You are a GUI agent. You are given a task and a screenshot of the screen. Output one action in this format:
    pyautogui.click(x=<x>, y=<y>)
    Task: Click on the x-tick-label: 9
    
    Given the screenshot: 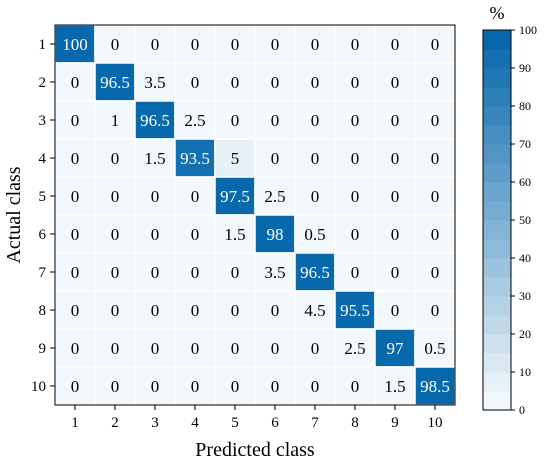 What is the action you would take?
    pyautogui.click(x=395, y=423)
    